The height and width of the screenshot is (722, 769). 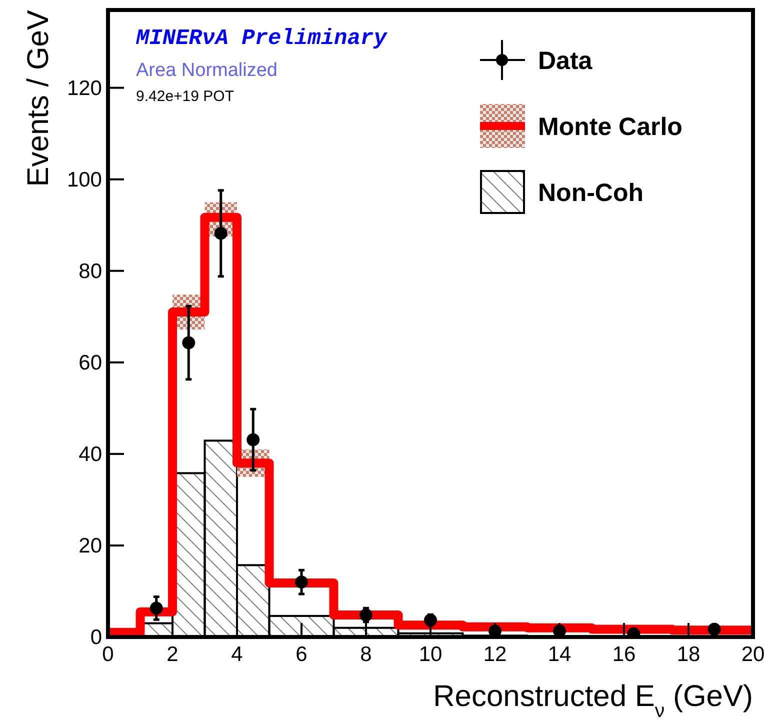 What do you see at coordinates (688, 654) in the screenshot?
I see `x-tick-label: 18` at bounding box center [688, 654].